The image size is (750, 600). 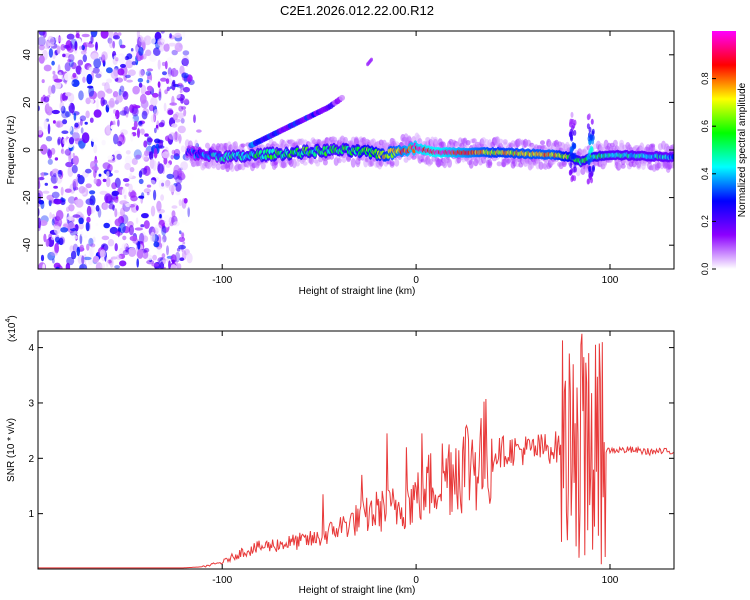 I want to click on colorbar-tick-label: 0.2, so click(x=705, y=221).